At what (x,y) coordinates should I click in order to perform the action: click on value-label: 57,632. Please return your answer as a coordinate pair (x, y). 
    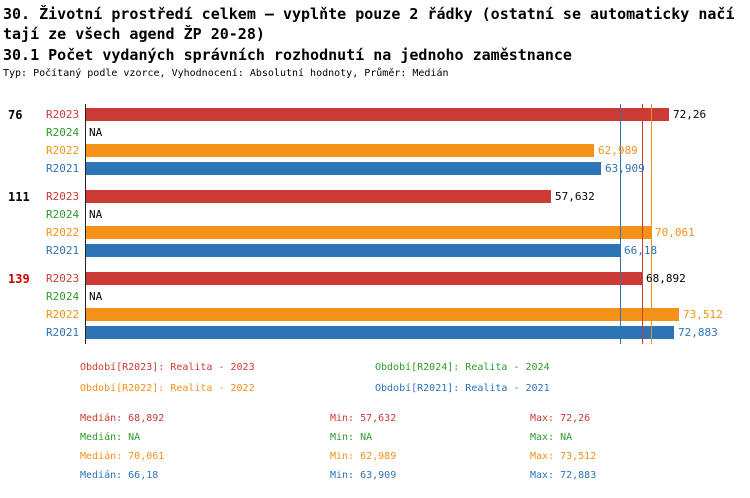
    Looking at the image, I should click on (575, 196).